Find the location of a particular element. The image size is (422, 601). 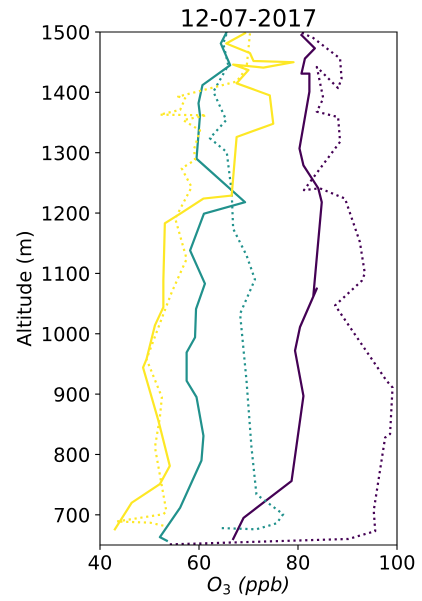

y-tick-label: 1100 is located at coordinates (65, 274).